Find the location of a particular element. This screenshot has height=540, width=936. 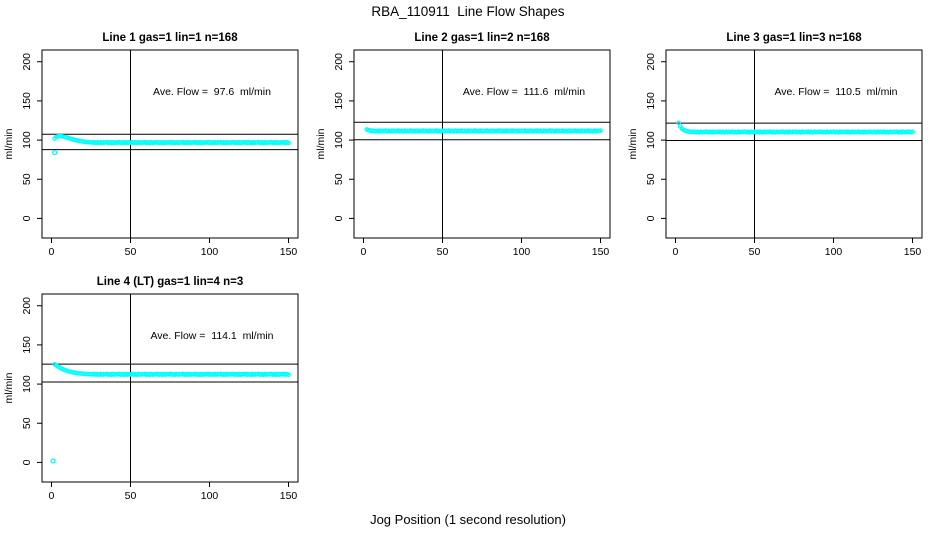

subplot-title: Line 1 gas=1 lin=1 n=168 is located at coordinates (170, 38).